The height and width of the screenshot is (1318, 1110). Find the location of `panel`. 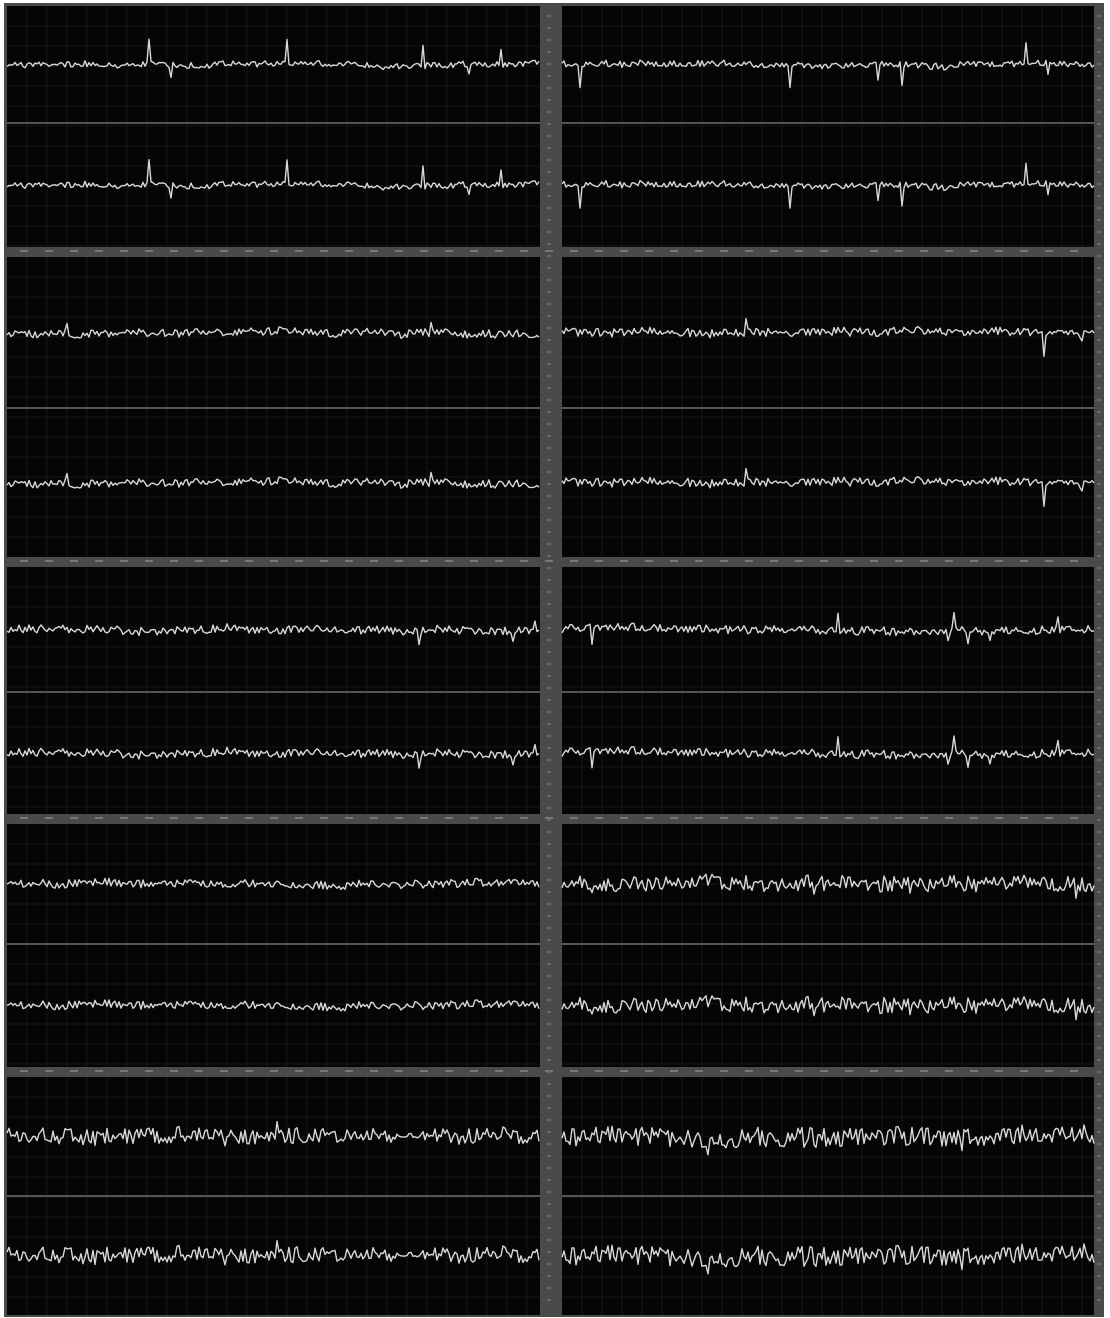

panel is located at coordinates (828, 690).